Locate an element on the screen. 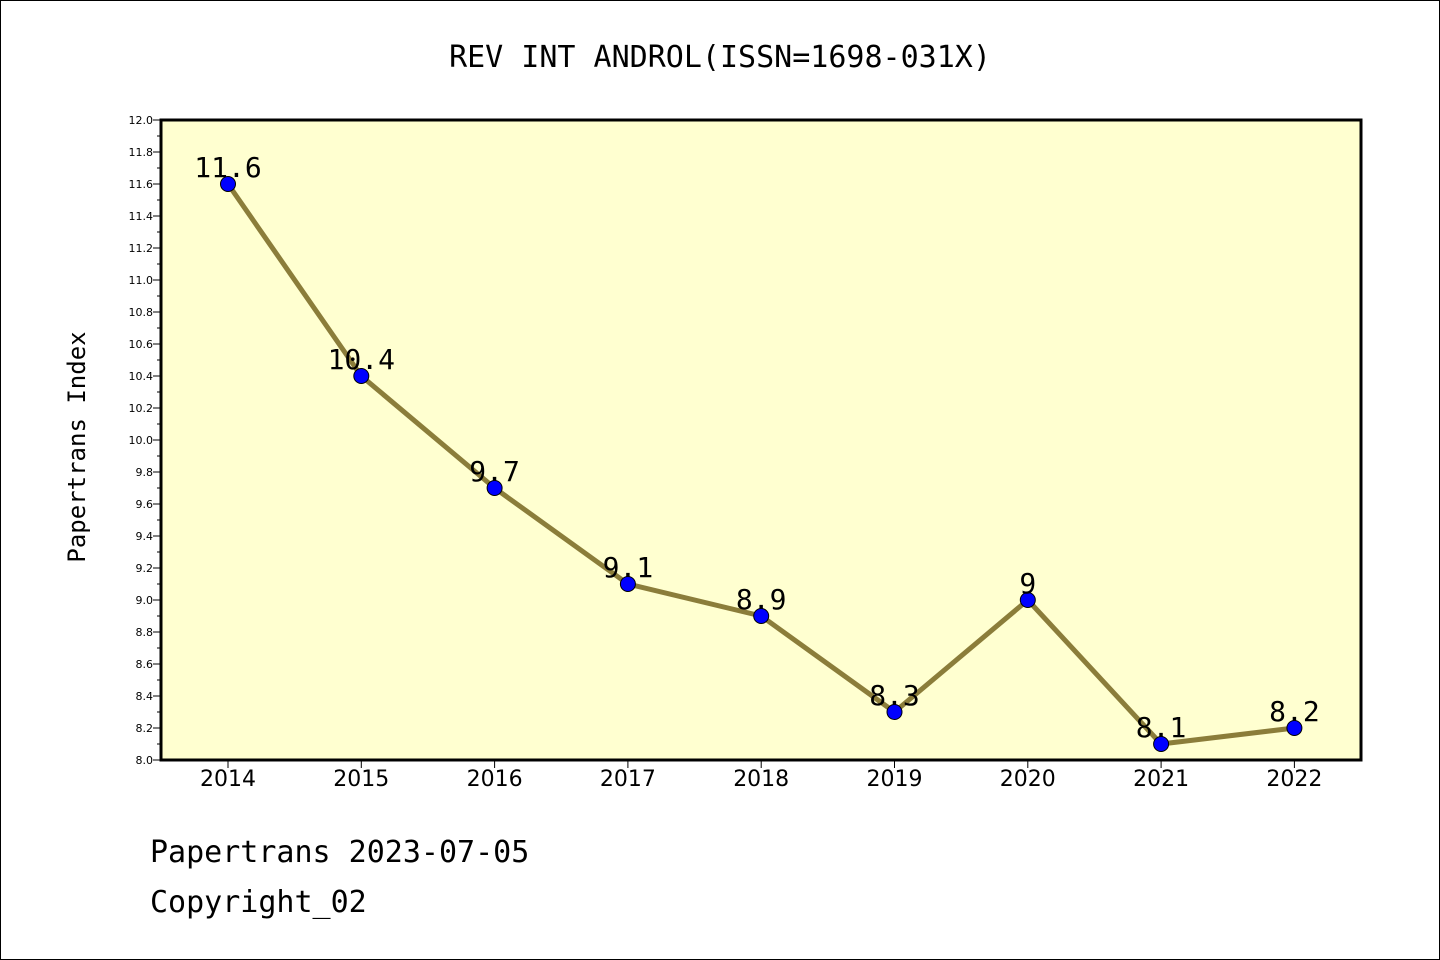 Image resolution: width=1440 pixels, height=960 pixels. x-ticks: 2014 2015 2016 2017 2018 2019 2020 2021 2022 is located at coordinates (761, 776).